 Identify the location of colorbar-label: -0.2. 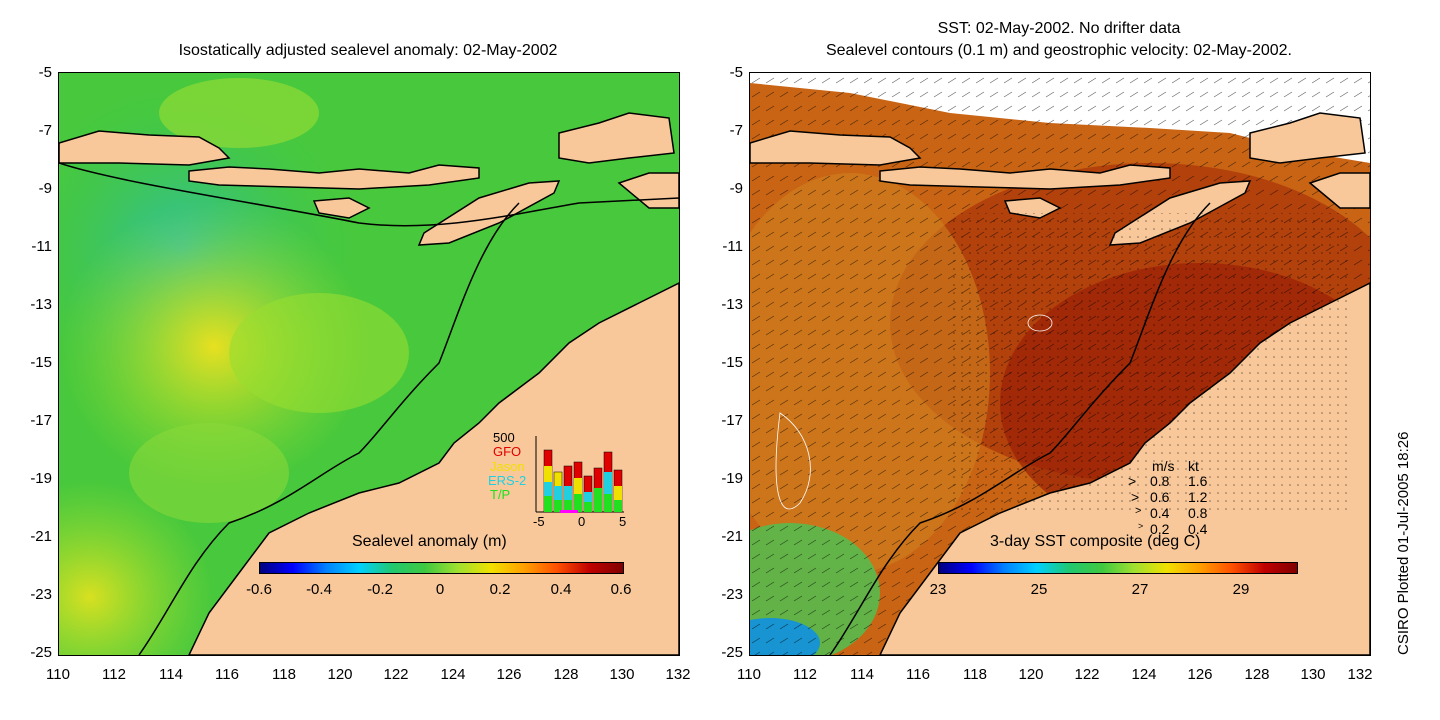
(380, 589).